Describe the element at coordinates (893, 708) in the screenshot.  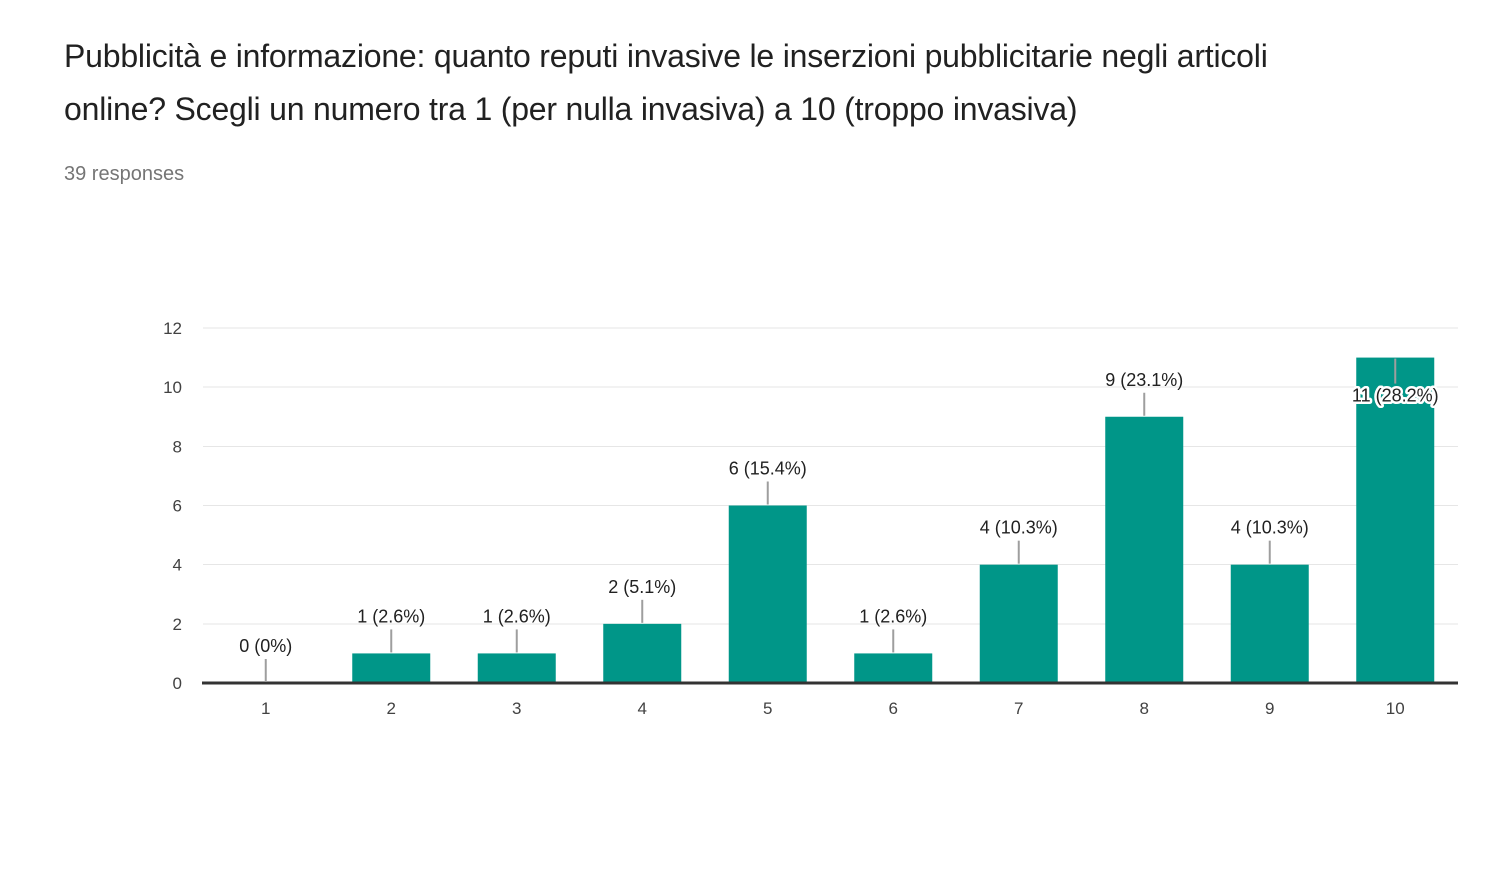
I see `x-axis-tick-label: 6` at that location.